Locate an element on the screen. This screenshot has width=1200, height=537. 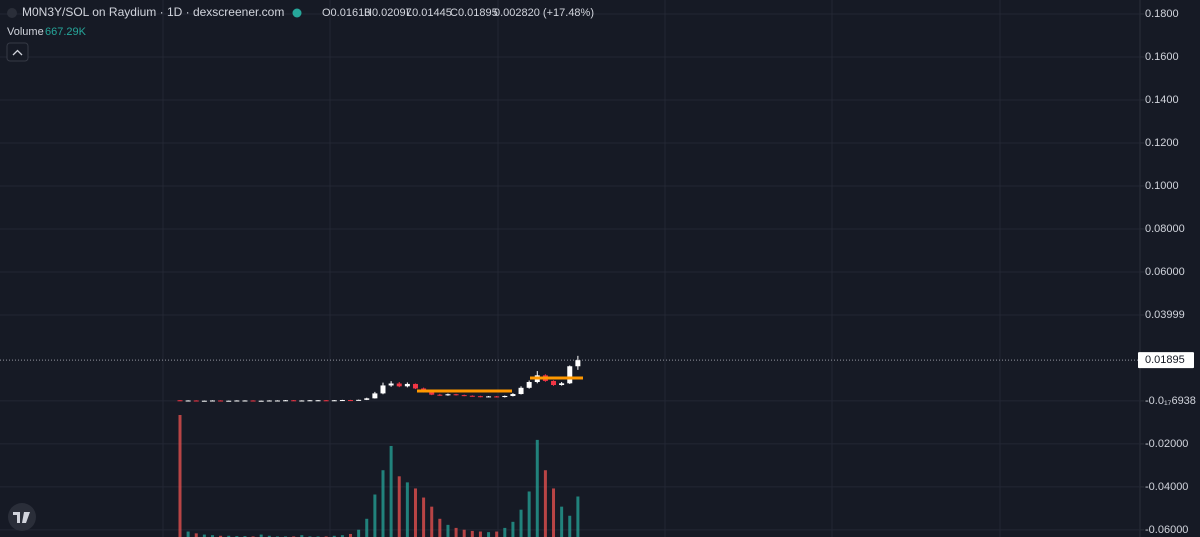
y-tick-label: 0.1800 is located at coordinates (1162, 14).